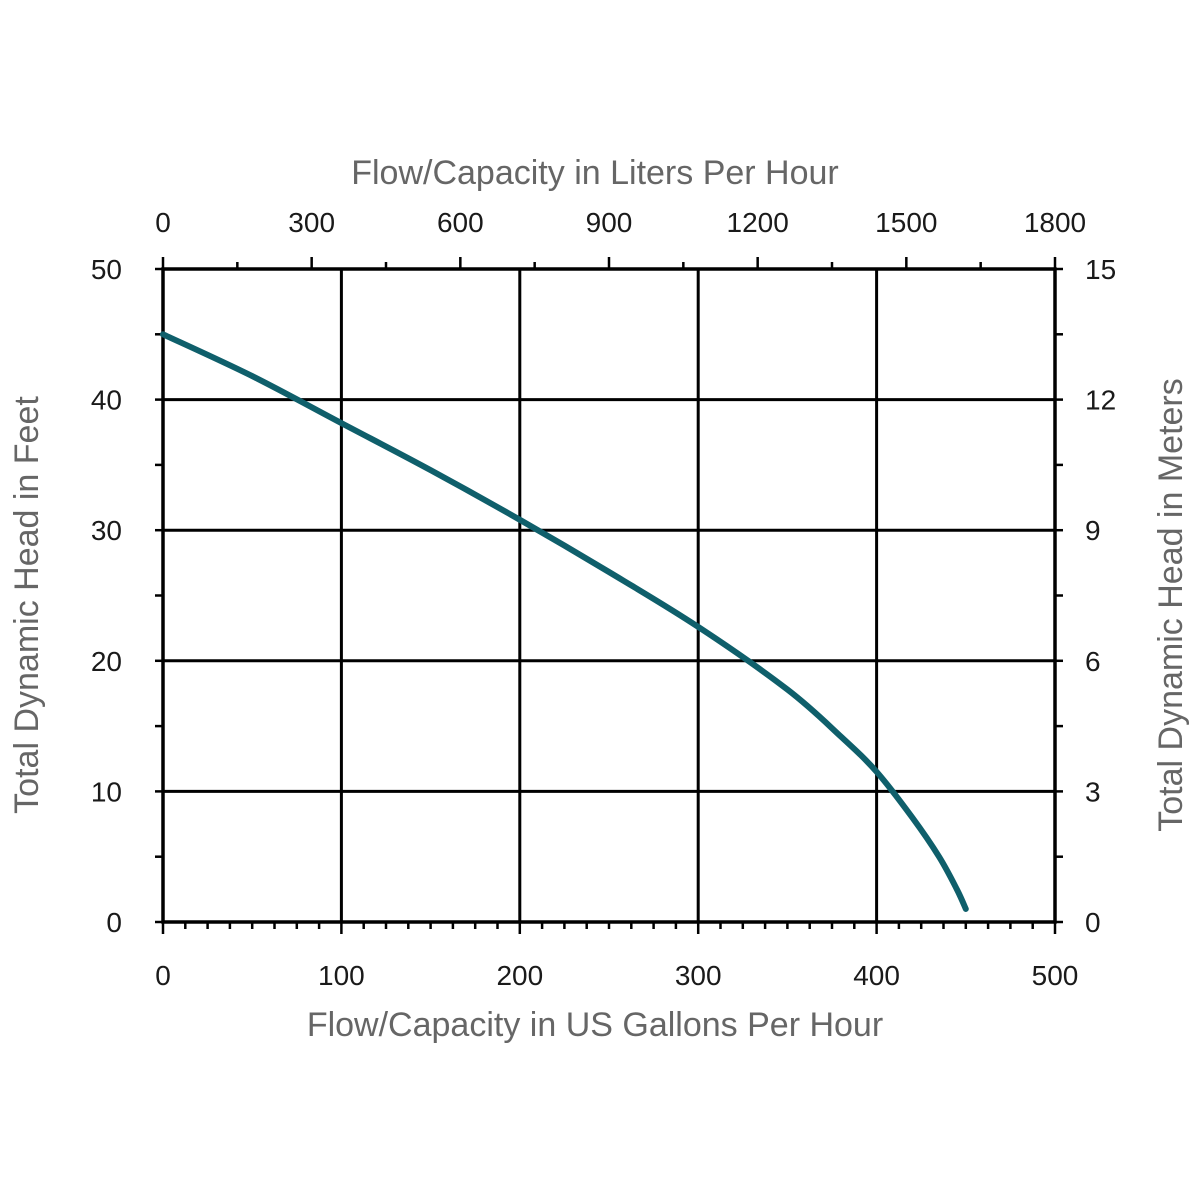 This screenshot has height=1200, width=1200. Describe the element at coordinates (311, 222) in the screenshot. I see `x2-tick-label: 300` at that location.